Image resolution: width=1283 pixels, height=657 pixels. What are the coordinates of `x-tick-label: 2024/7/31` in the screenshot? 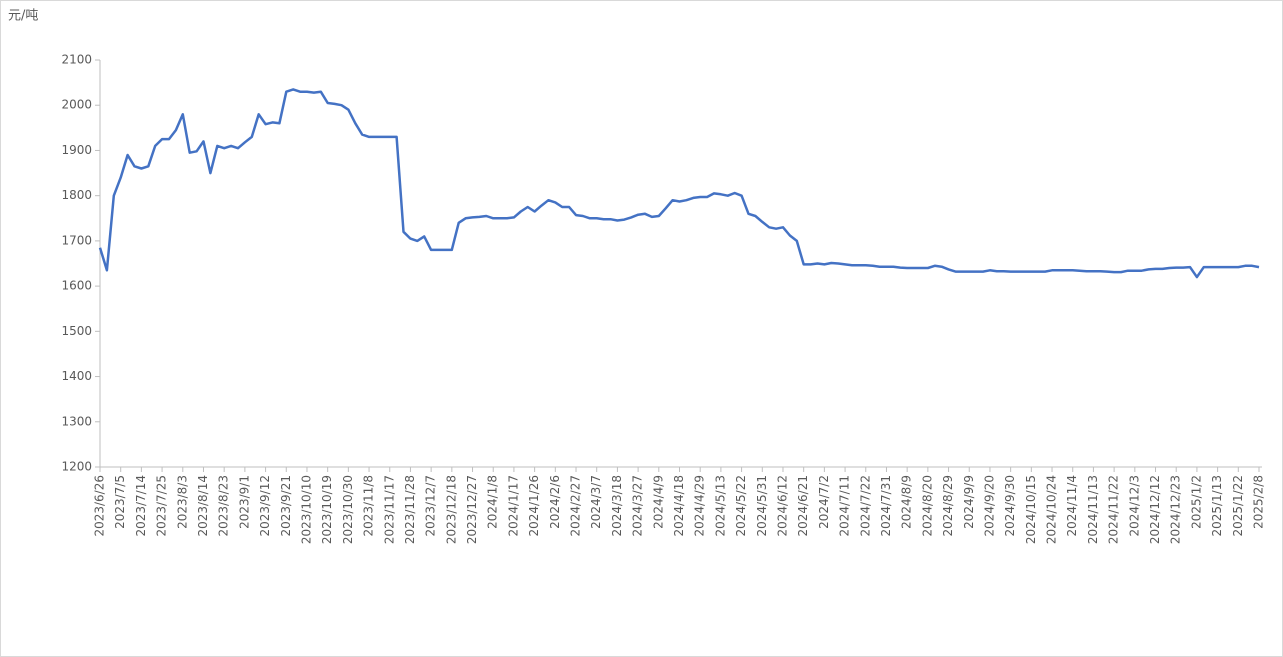 It's located at (886, 506).